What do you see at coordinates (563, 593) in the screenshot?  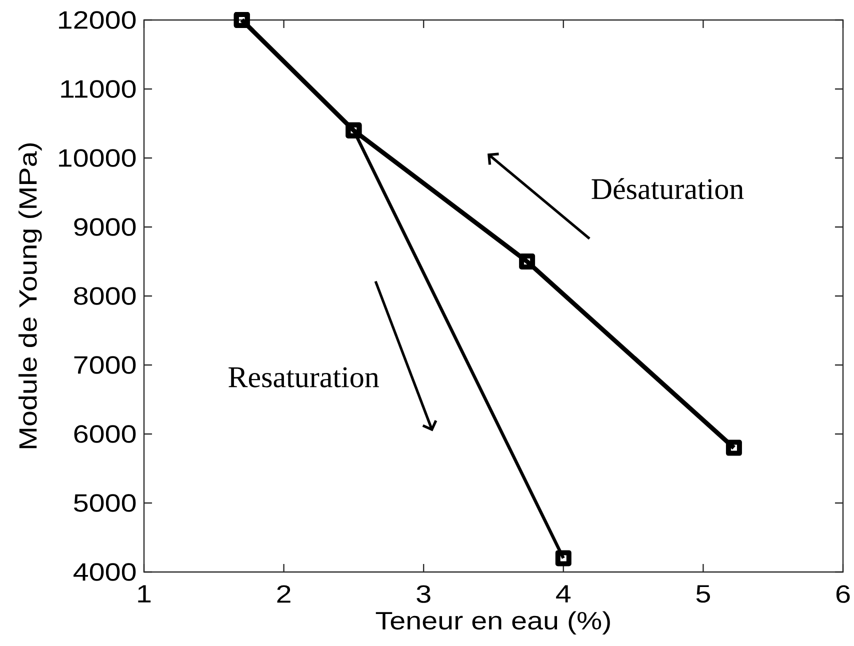 I see `x-tick-label: 4` at bounding box center [563, 593].